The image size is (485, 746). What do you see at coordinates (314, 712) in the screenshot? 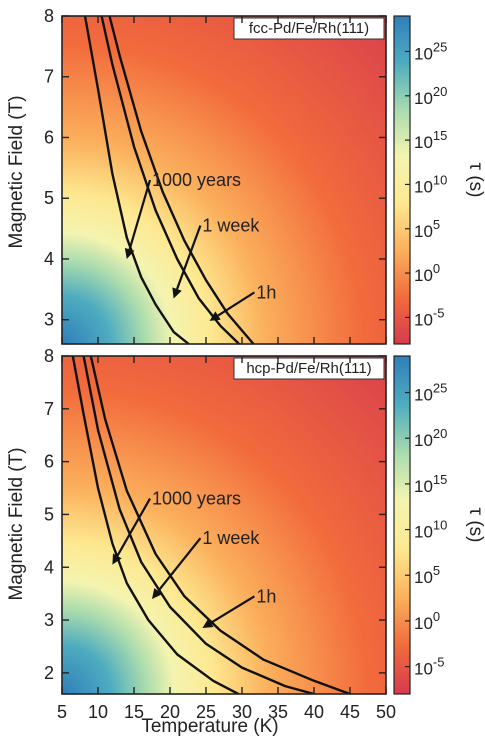
I see `x-tick-label: 40` at bounding box center [314, 712].